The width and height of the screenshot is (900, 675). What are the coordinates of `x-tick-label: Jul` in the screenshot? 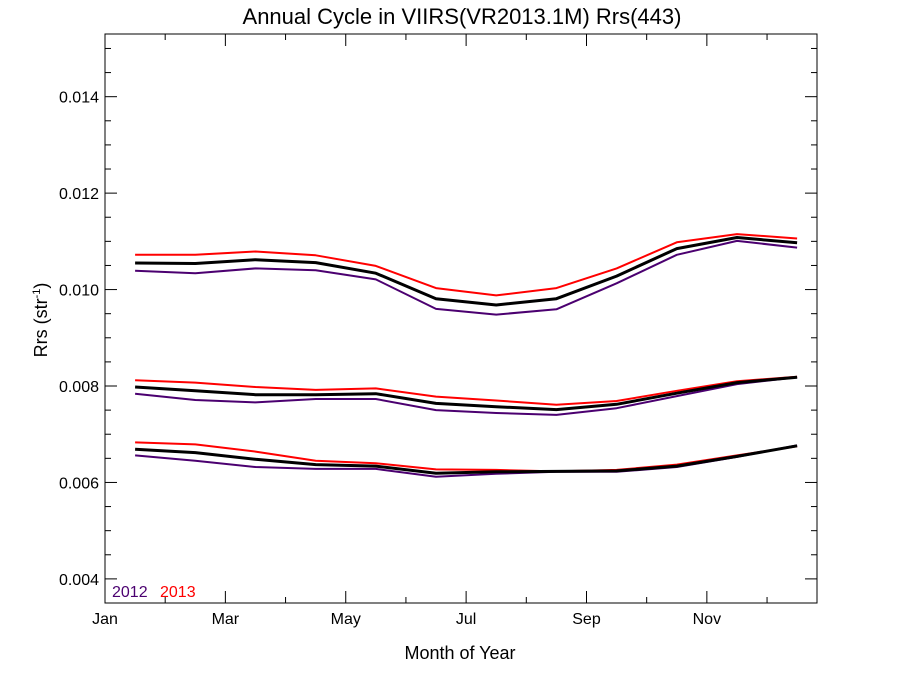 It's located at (466, 619).